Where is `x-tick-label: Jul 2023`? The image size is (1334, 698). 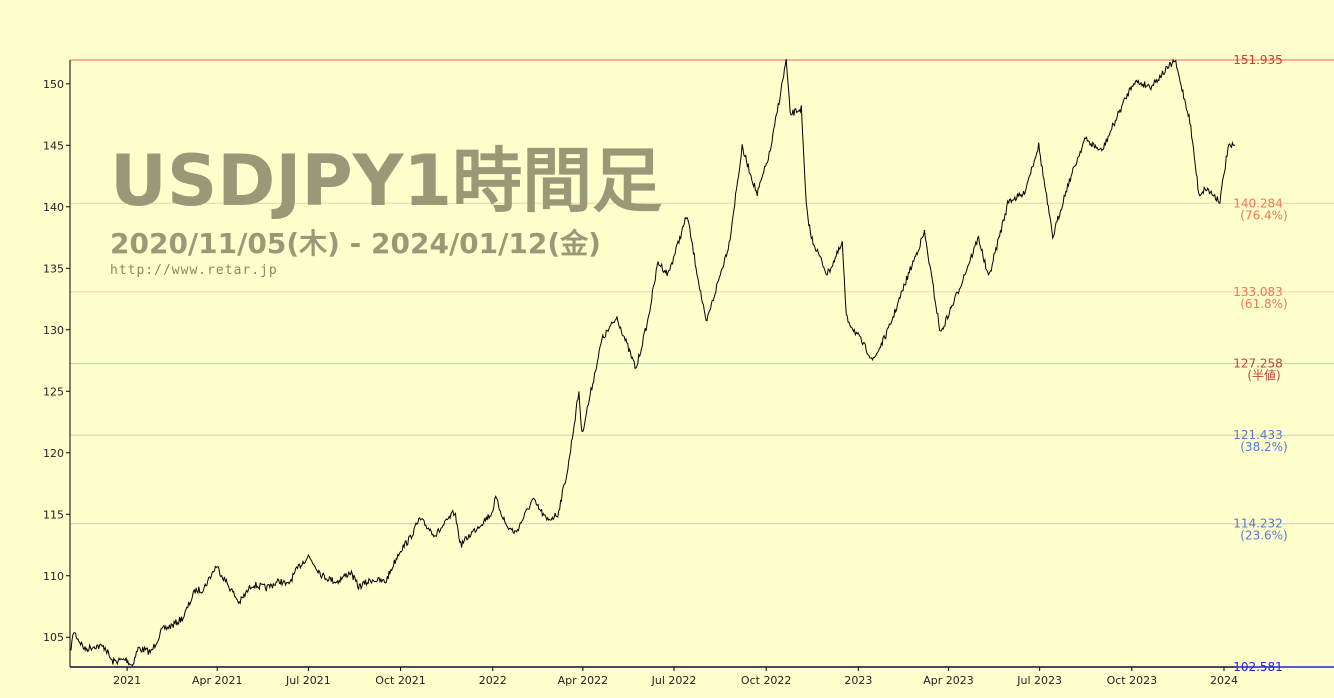
x-tick-label: Jul 2023 is located at coordinates (1039, 680).